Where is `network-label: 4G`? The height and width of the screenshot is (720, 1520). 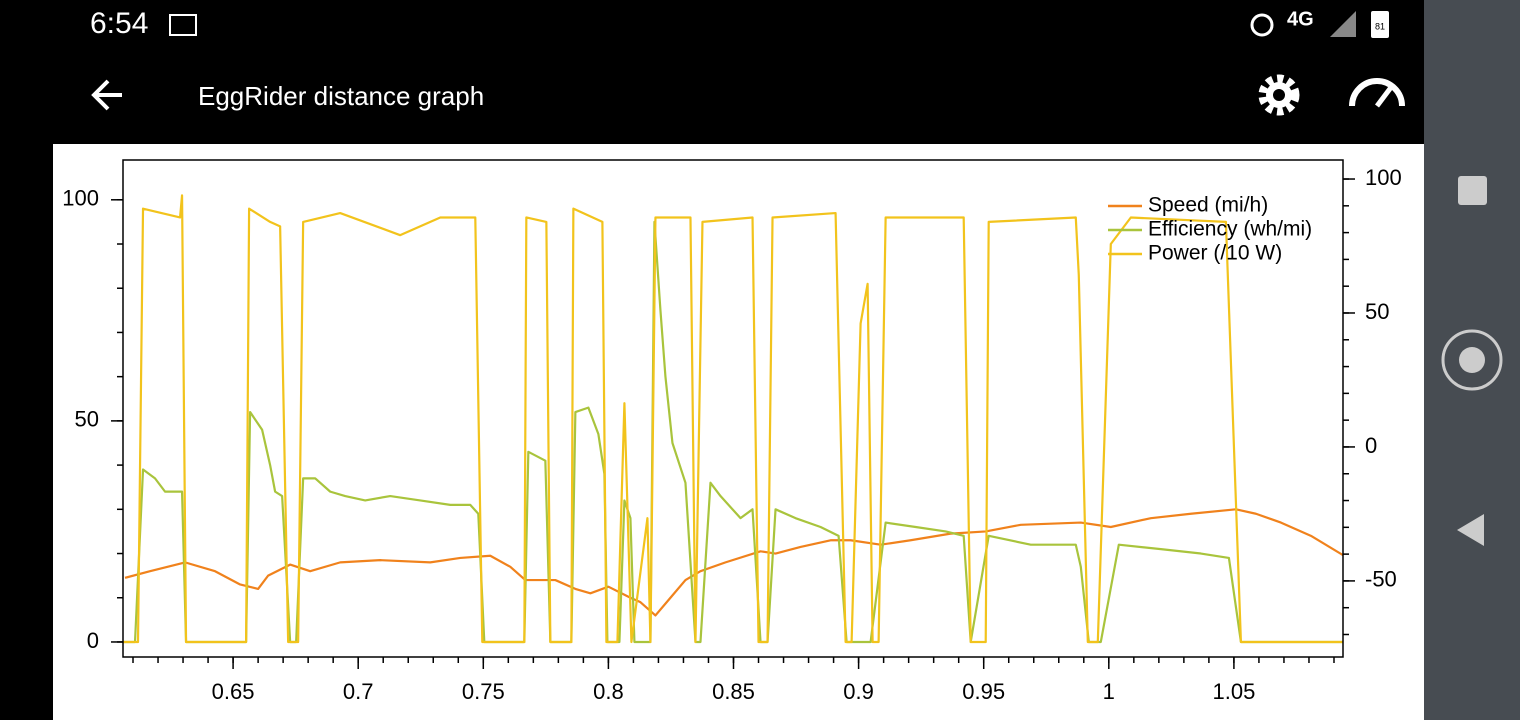 network-label: 4G is located at coordinates (1300, 19).